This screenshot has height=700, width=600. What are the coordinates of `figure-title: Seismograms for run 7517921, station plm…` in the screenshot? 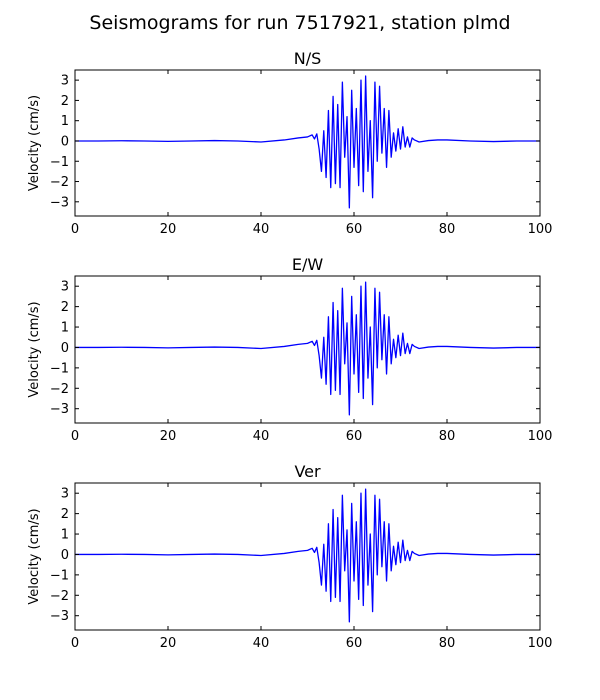 It's located at (299, 23).